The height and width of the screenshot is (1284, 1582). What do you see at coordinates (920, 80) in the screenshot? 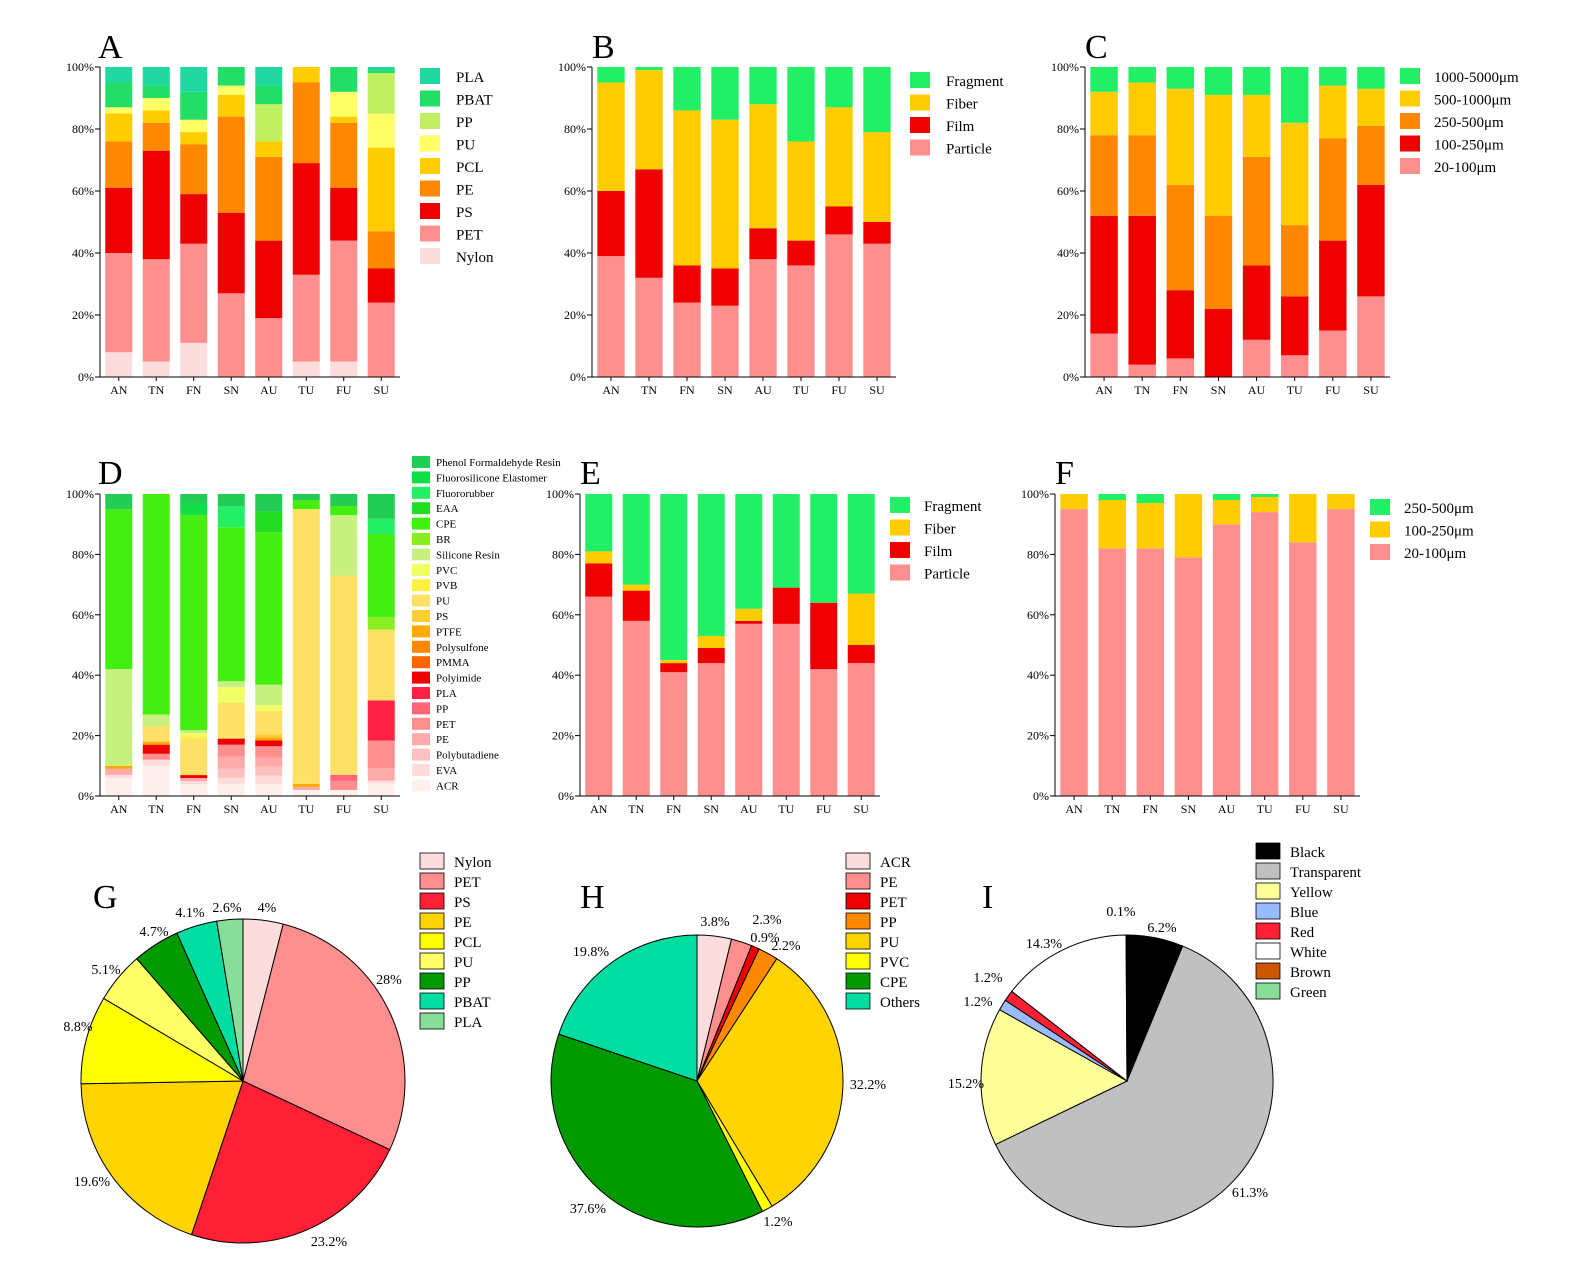
I see `legend-swatch-fragment` at bounding box center [920, 80].